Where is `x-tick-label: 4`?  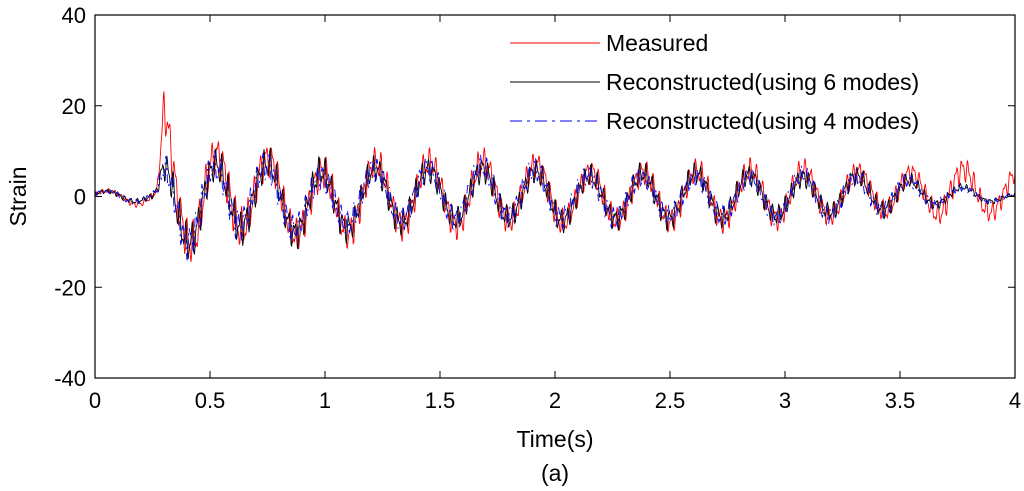 x-tick-label: 4 is located at coordinates (1015, 400).